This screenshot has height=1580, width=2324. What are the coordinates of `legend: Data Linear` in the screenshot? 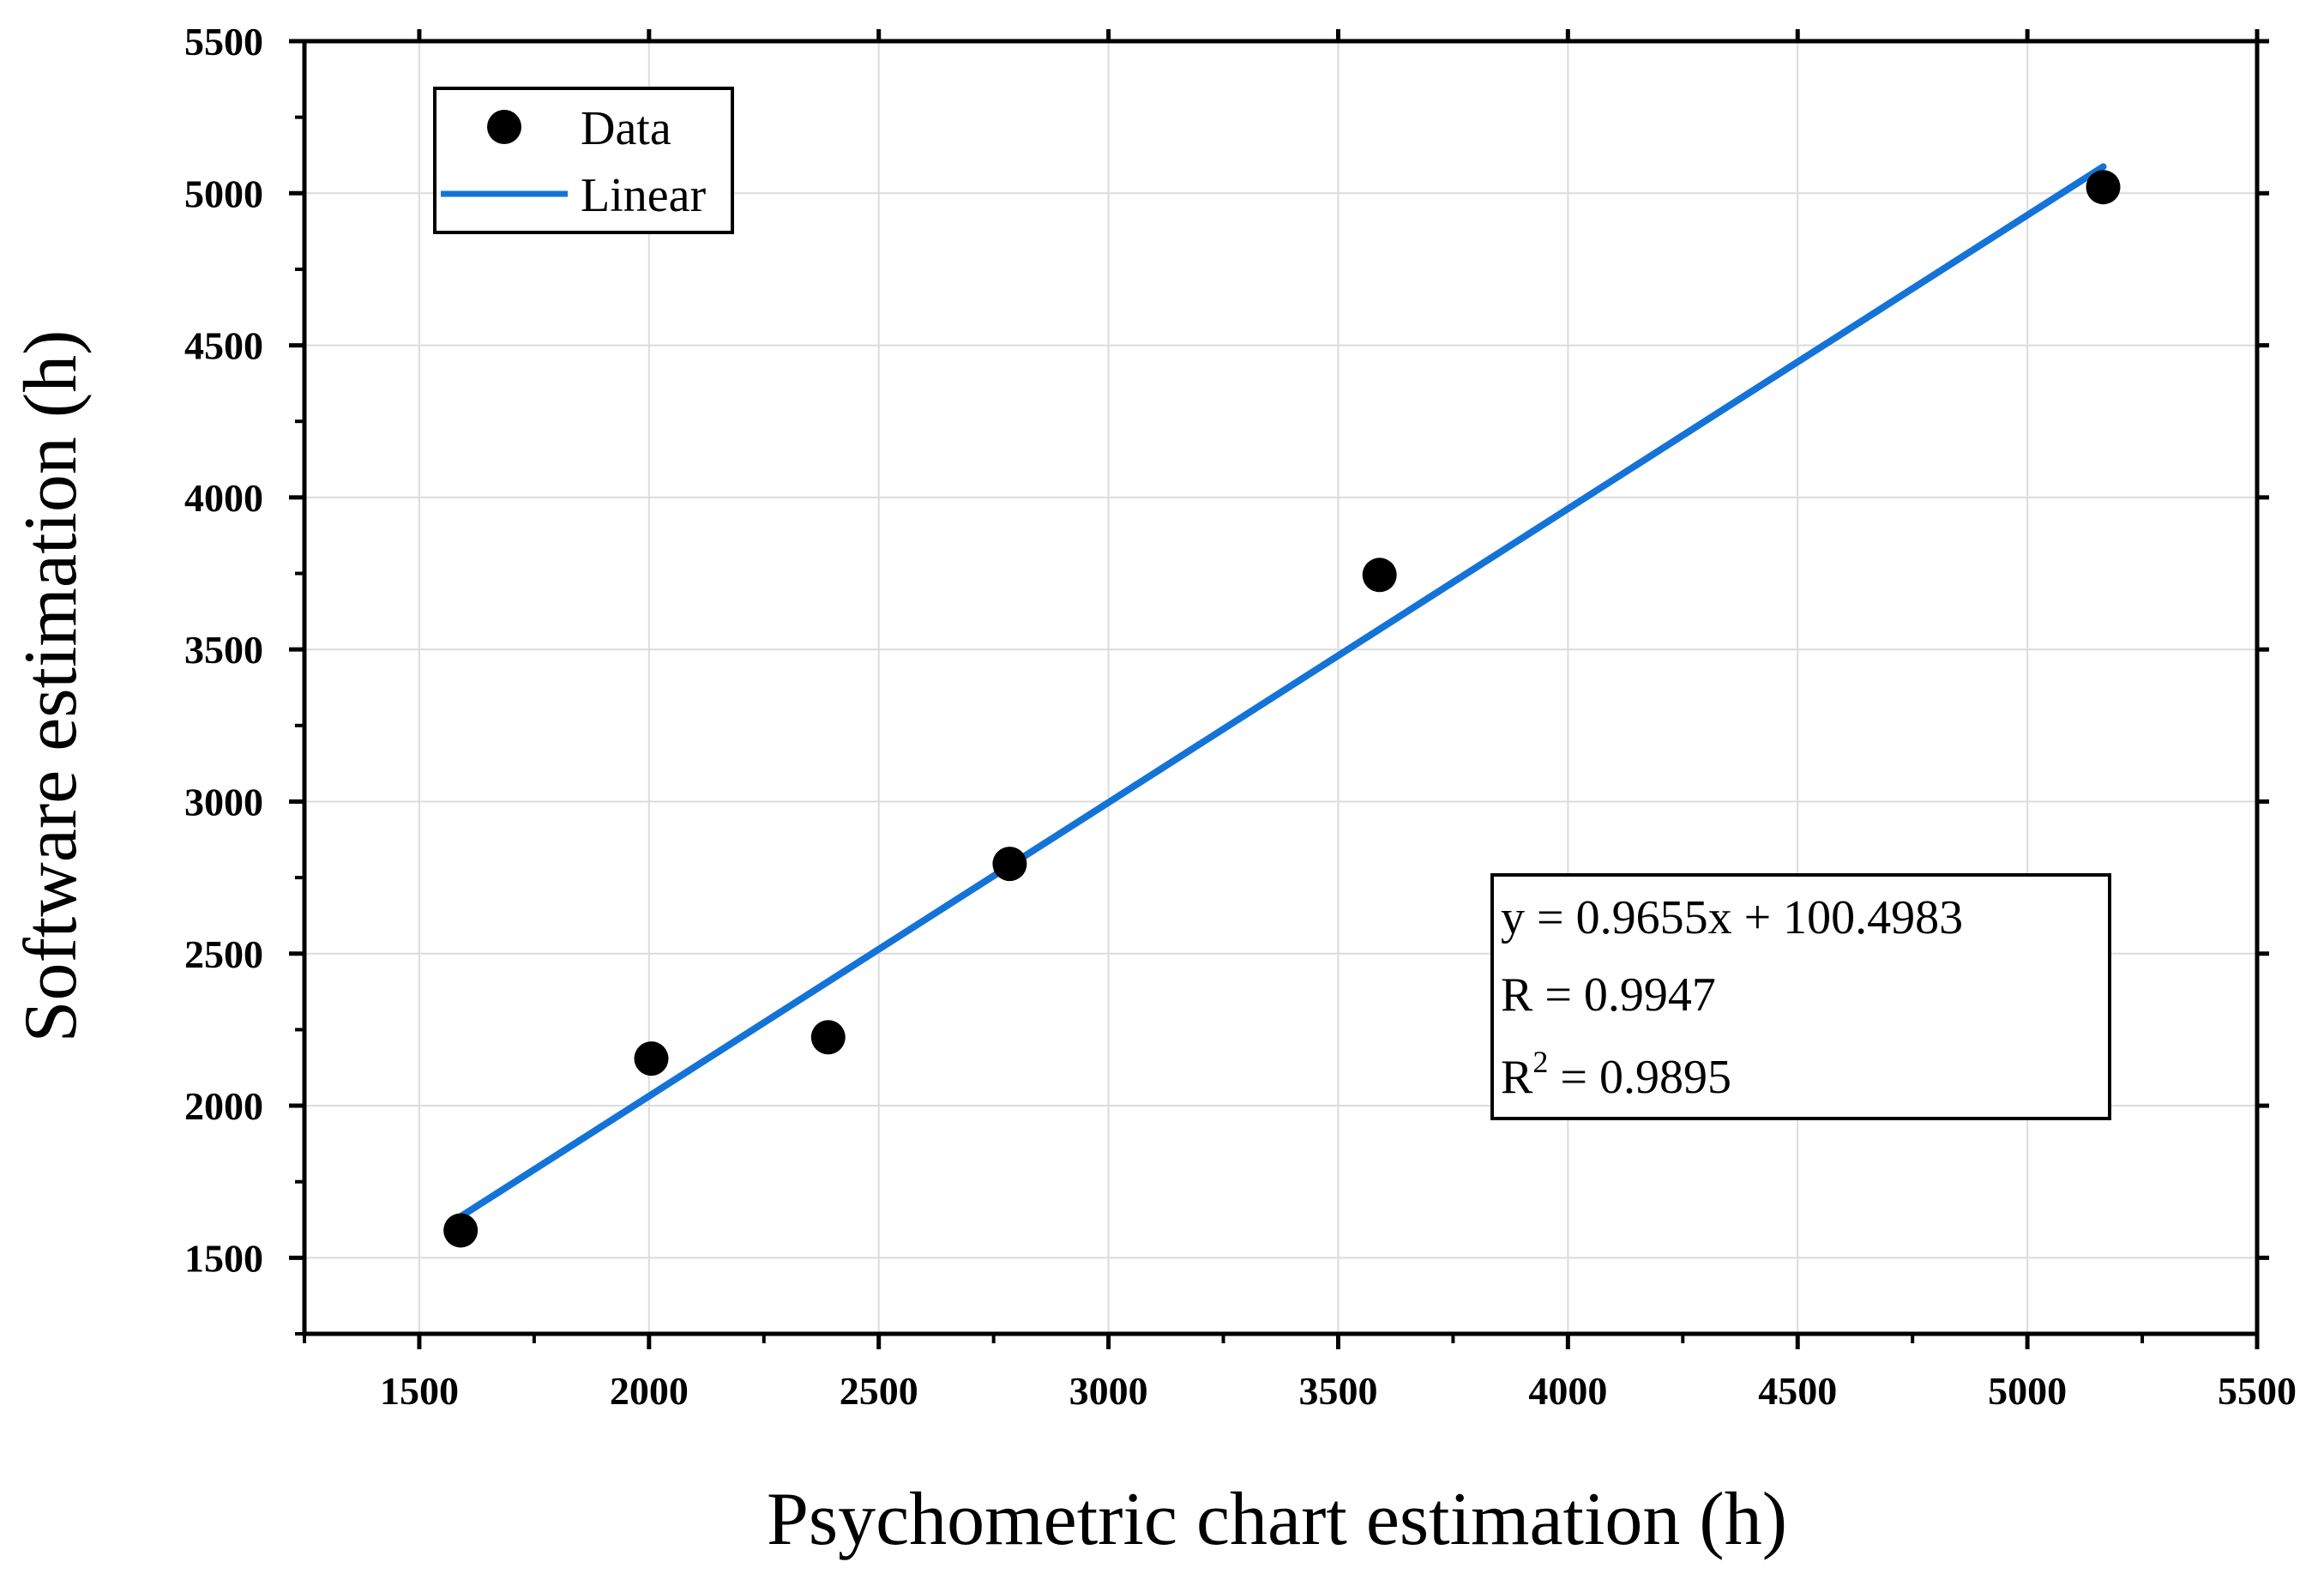 It's located at (583, 160).